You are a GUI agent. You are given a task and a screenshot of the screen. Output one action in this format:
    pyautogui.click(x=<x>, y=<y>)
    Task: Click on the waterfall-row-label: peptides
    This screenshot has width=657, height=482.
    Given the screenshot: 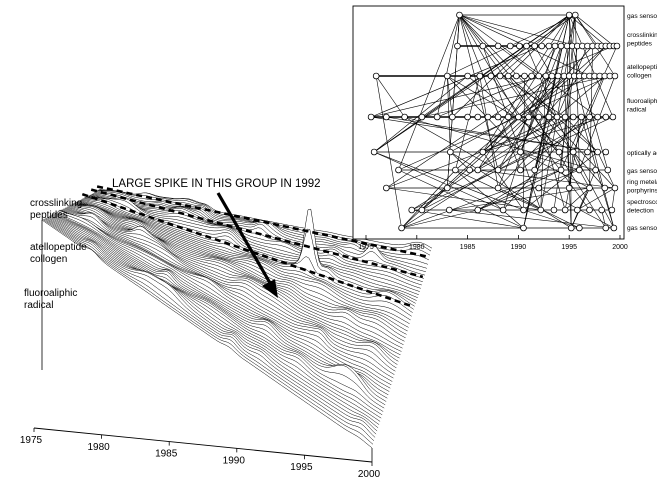 What is the action you would take?
    pyautogui.click(x=49, y=215)
    